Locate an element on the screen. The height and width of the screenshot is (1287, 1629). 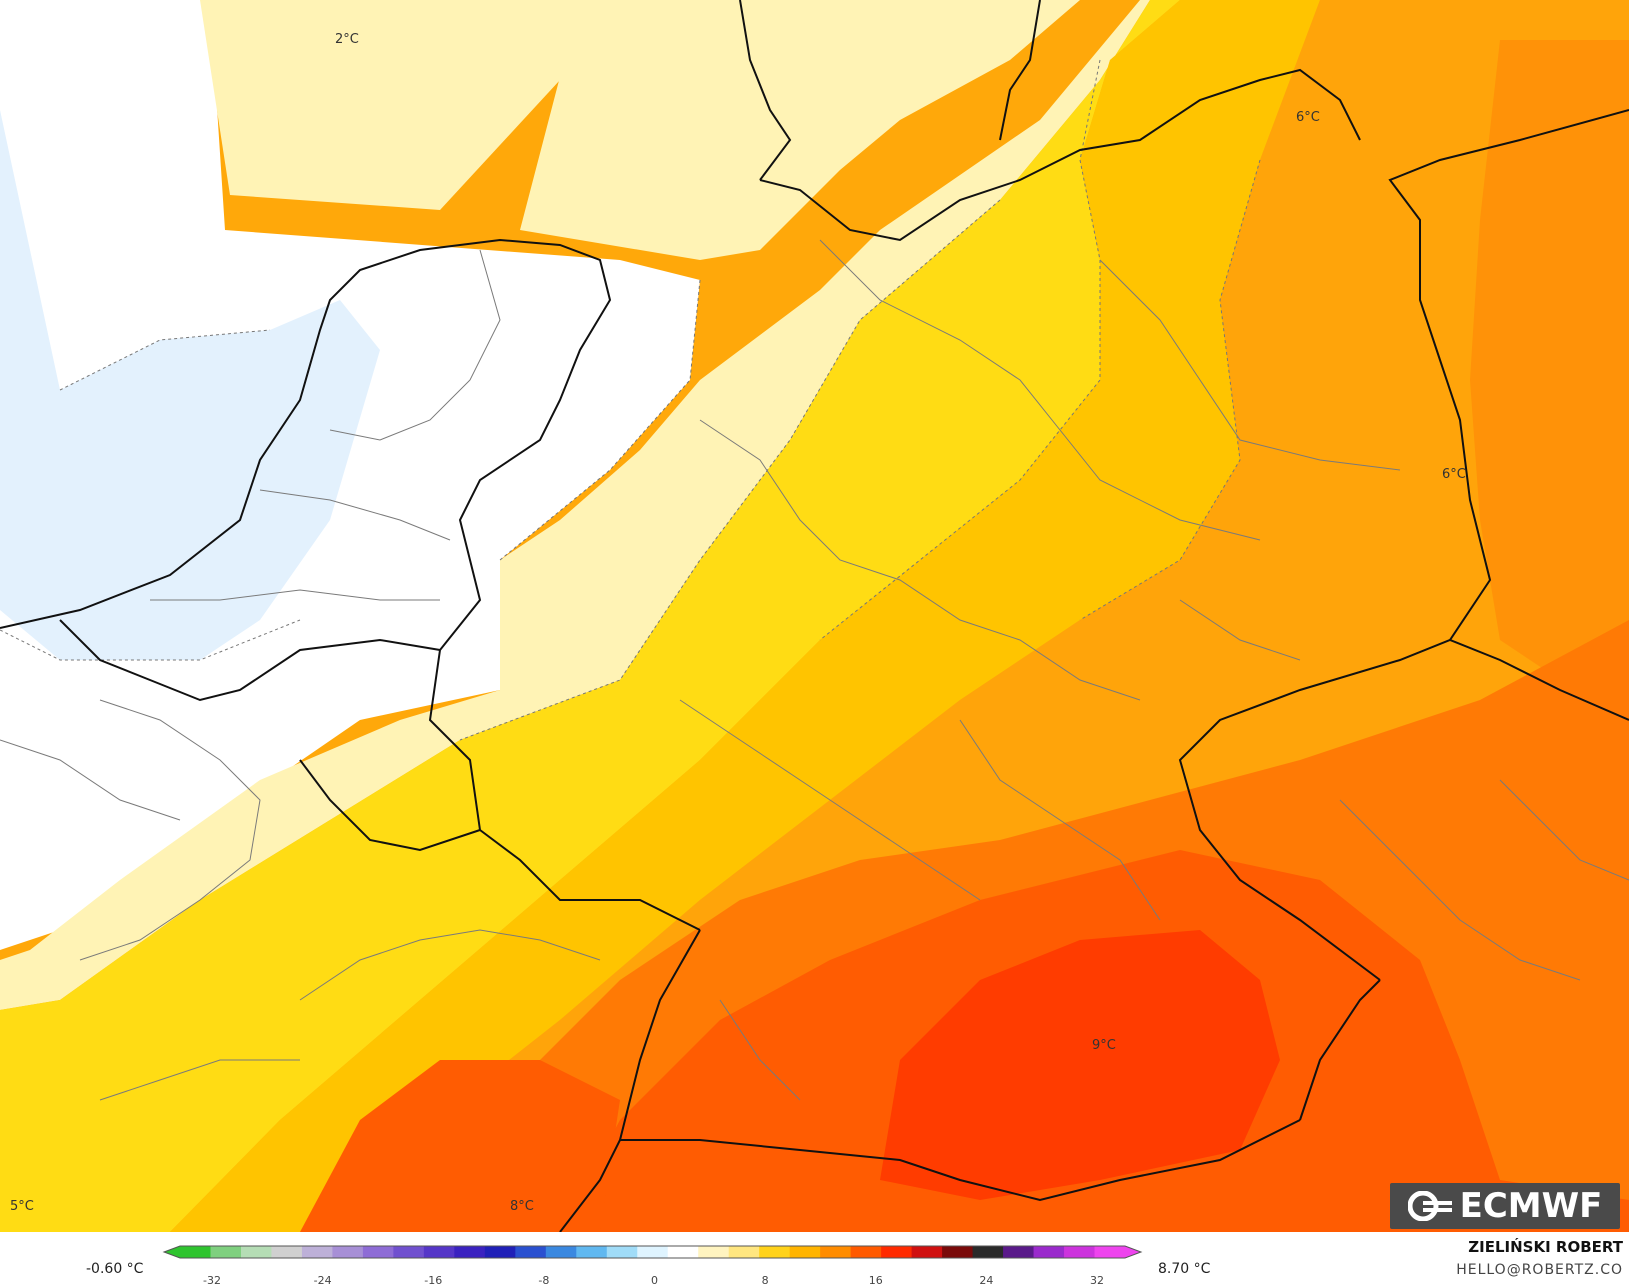
scale-tick-label: 24 is located at coordinates (986, 1280).